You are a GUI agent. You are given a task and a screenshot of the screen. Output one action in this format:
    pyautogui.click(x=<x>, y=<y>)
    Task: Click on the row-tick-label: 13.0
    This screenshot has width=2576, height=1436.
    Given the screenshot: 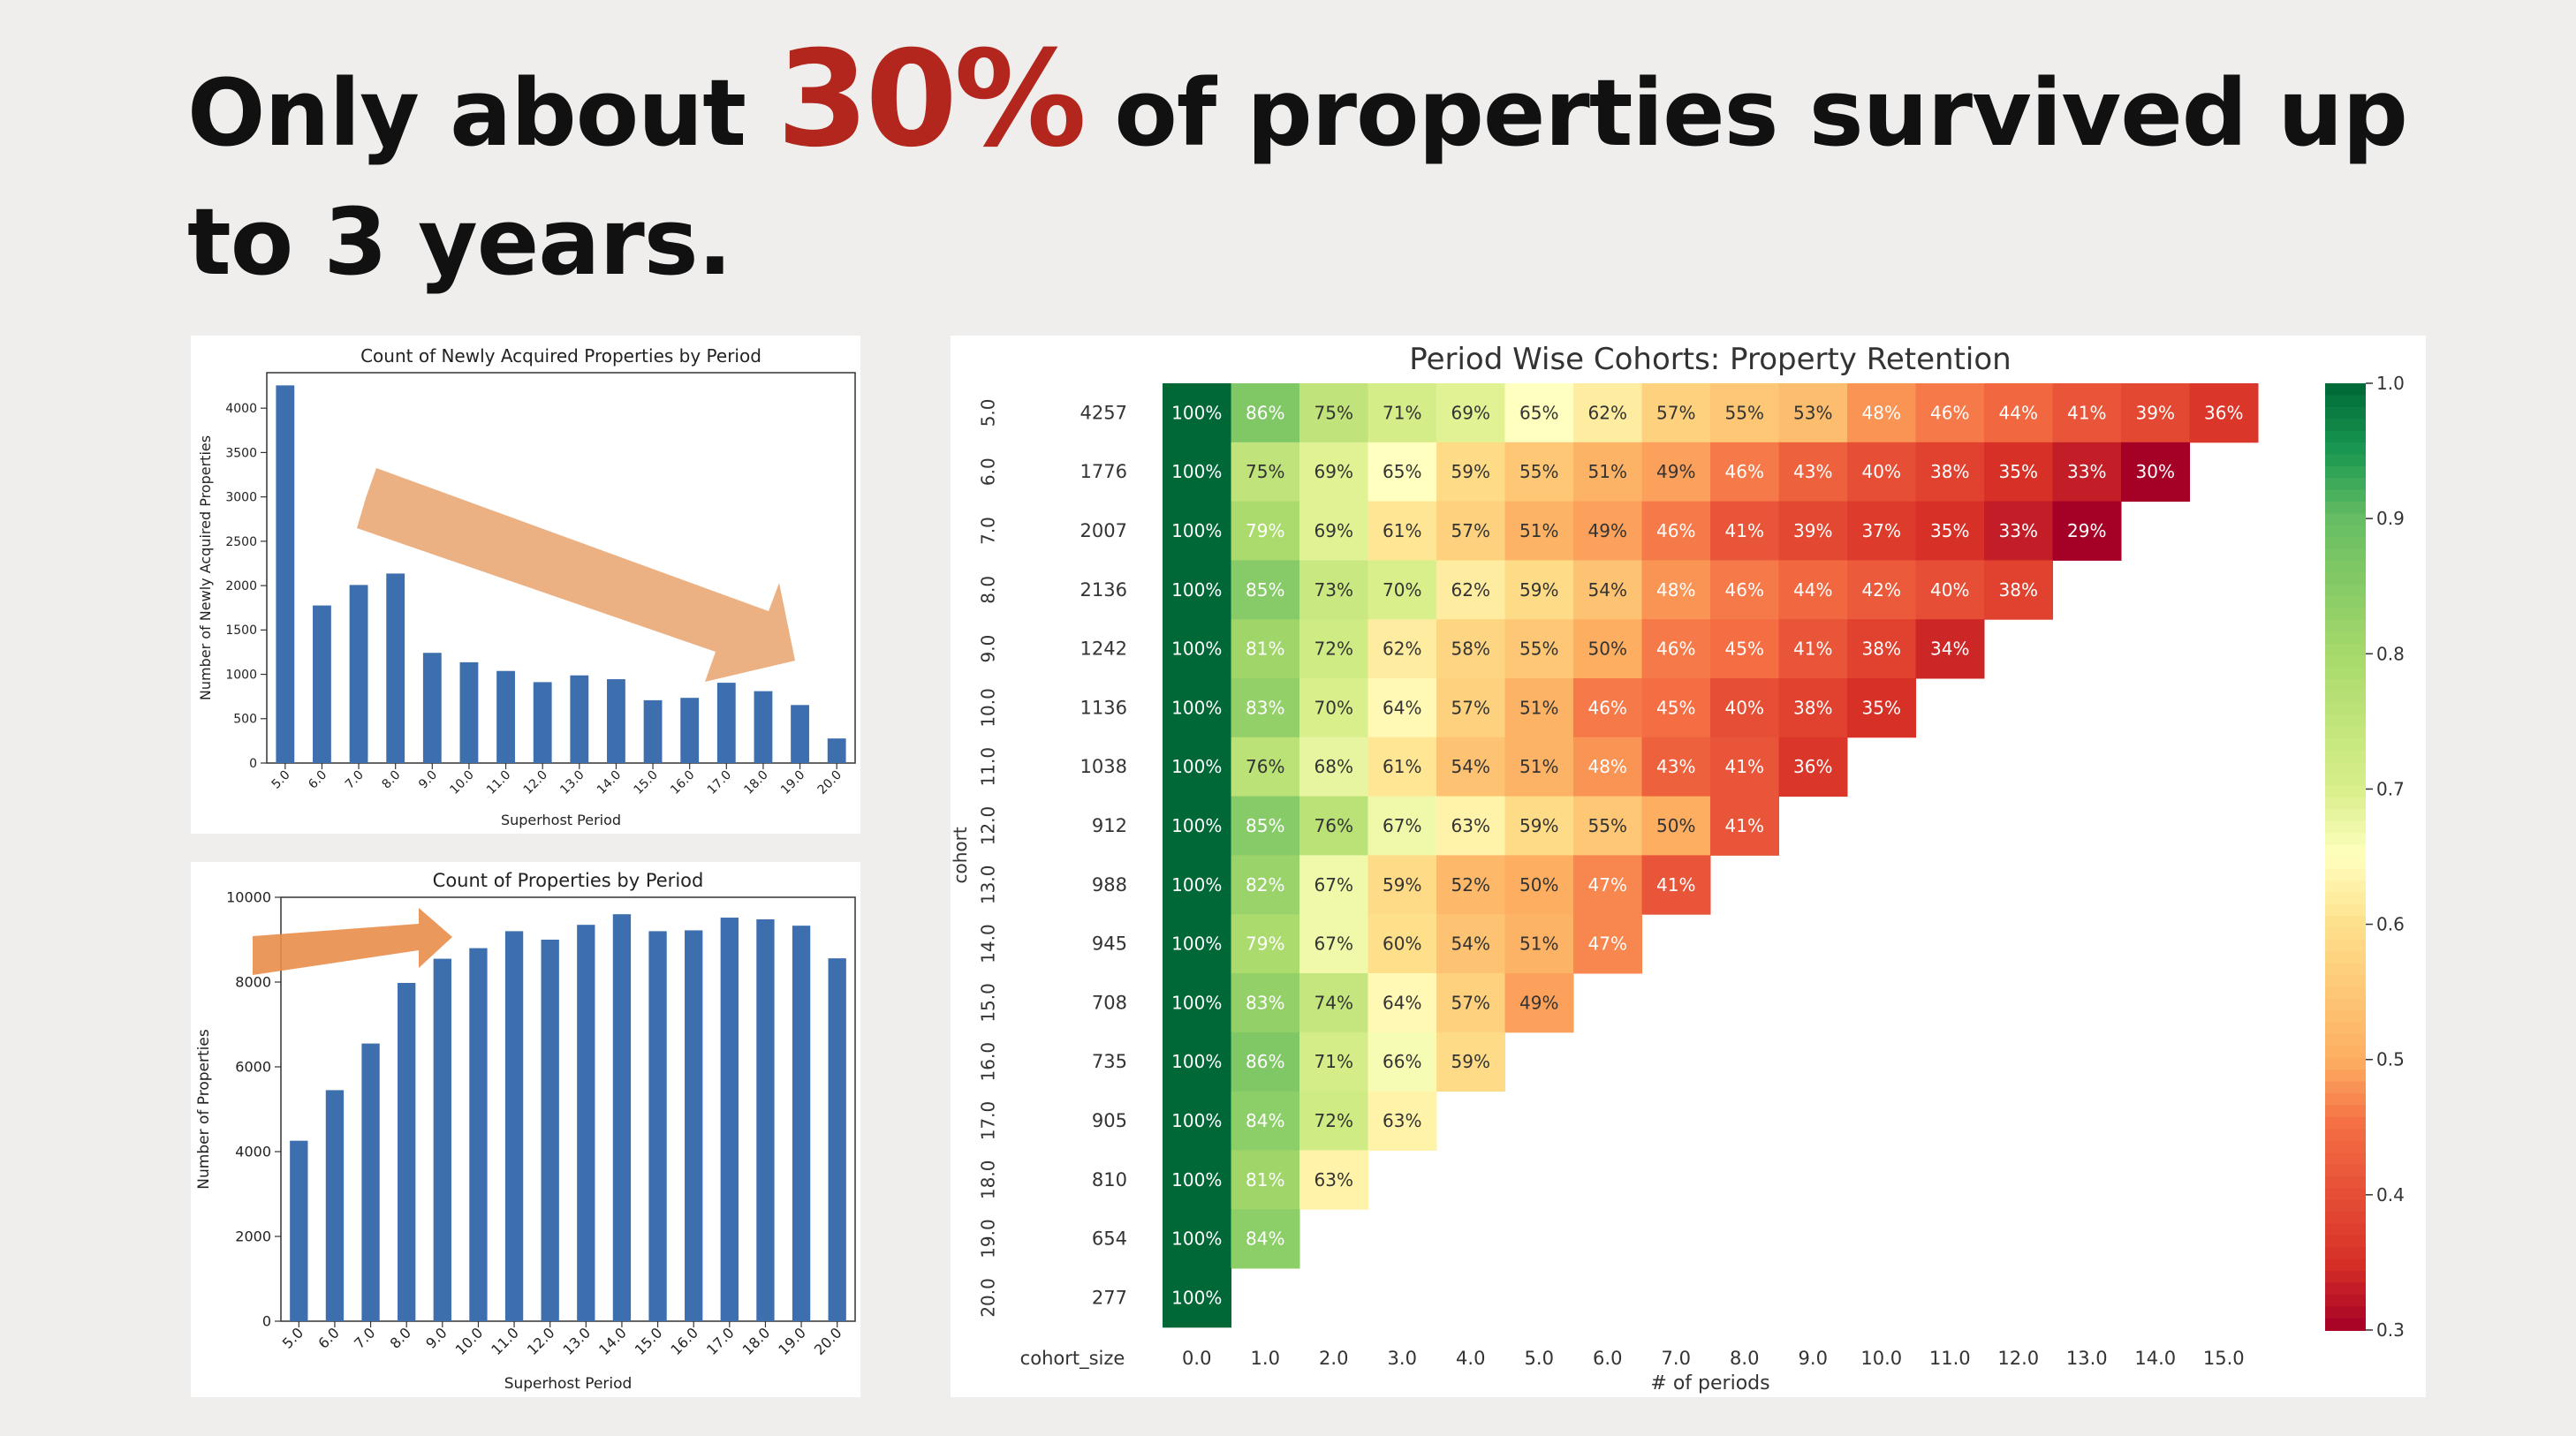 What is the action you would take?
    pyautogui.click(x=989, y=885)
    